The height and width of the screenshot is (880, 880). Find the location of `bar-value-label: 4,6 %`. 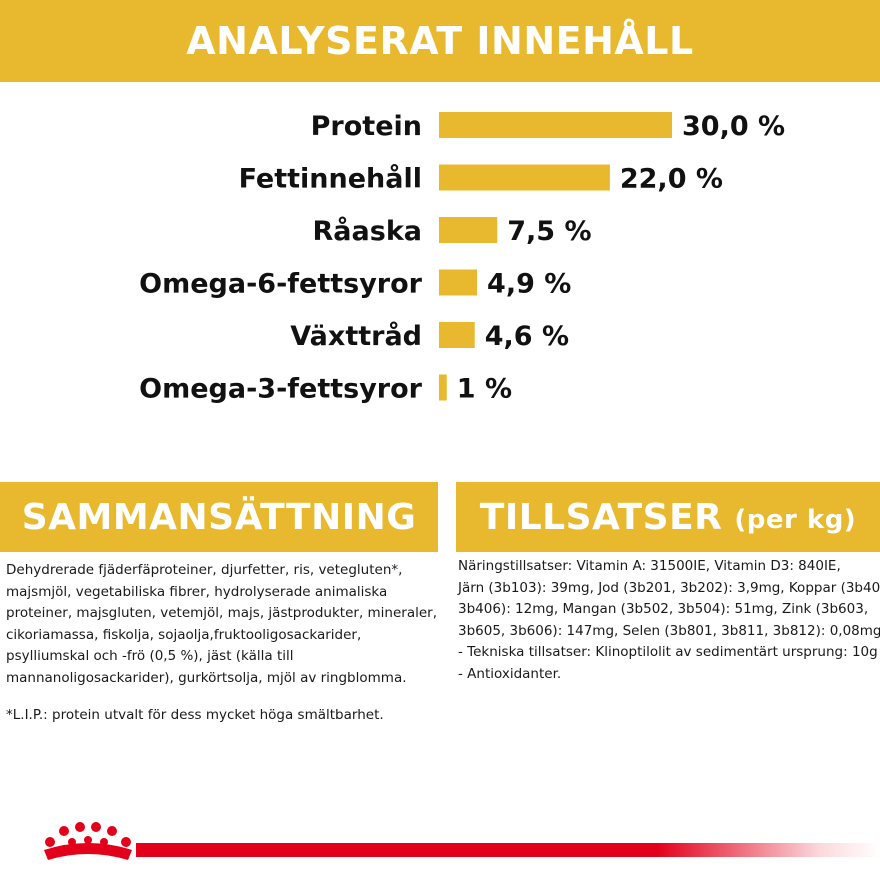

bar-value-label: 4,6 % is located at coordinates (527, 336).